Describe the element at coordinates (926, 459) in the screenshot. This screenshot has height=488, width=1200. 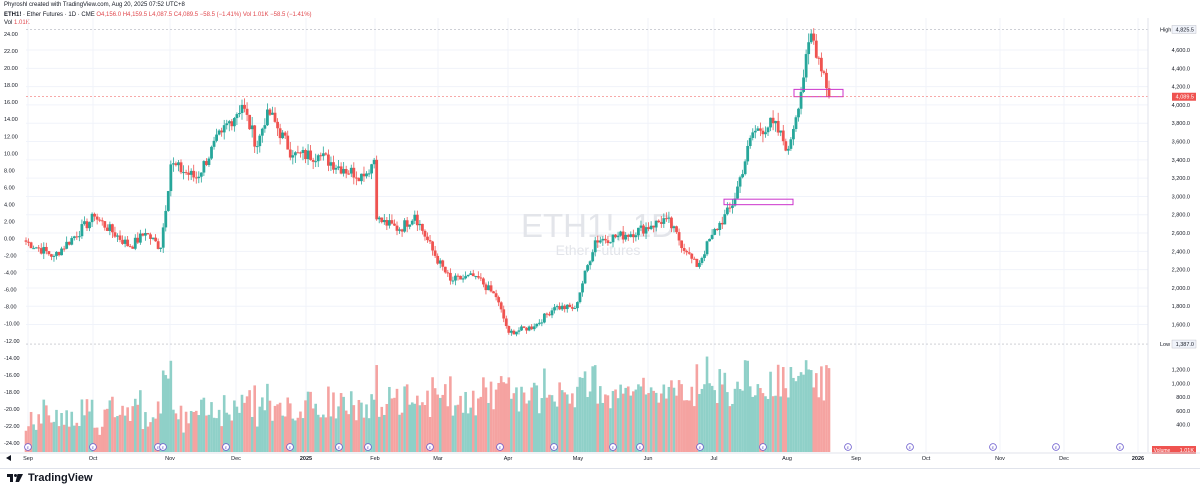
I see `time-tick-label: Oct` at that location.